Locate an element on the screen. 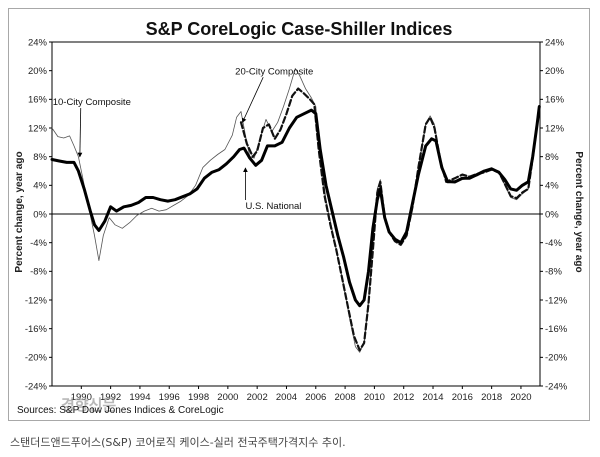 The width and height of the screenshot is (600, 457). y-tick-label-left: 16% is located at coordinates (38, 100).